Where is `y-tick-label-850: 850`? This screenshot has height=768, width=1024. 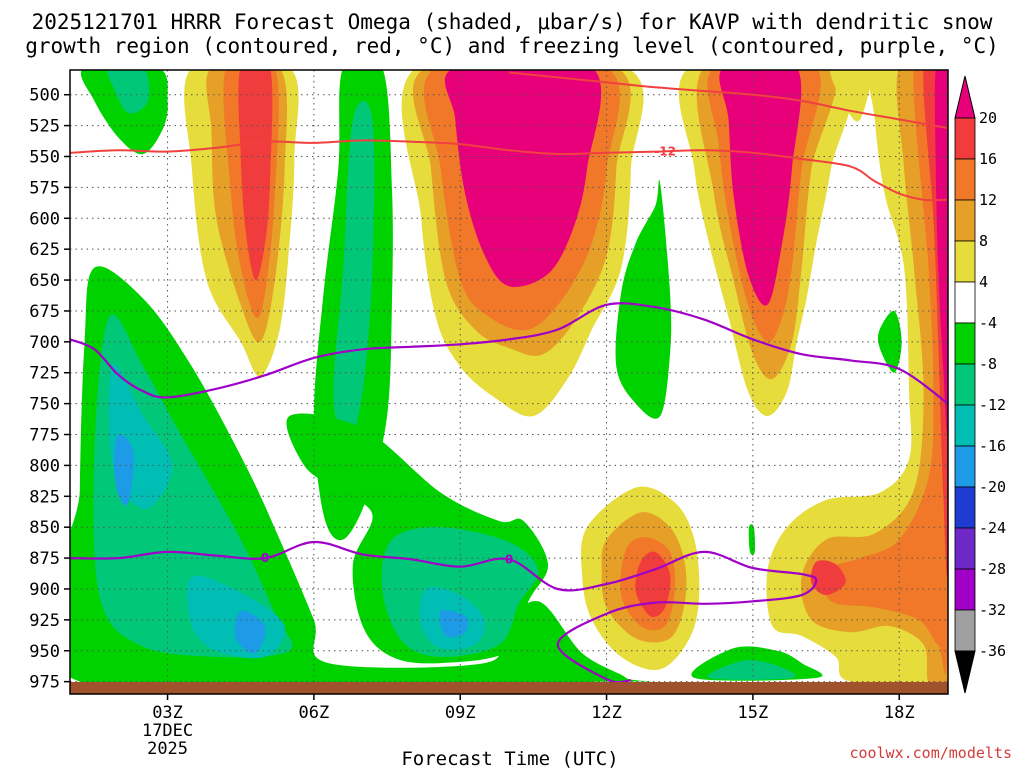 y-tick-label-850: 850 is located at coordinates (44, 528).